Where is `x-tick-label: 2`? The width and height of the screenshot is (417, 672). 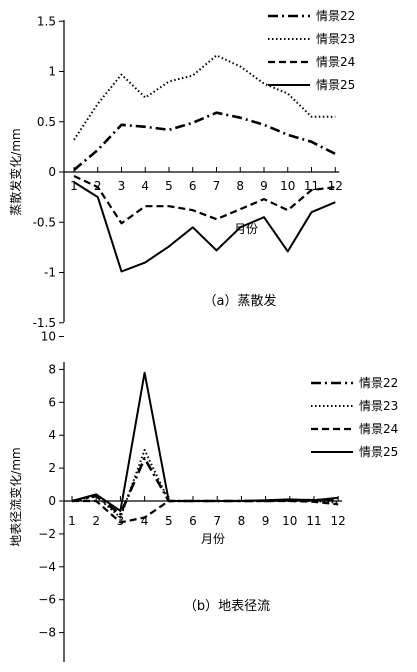 x-tick-label: 2 is located at coordinates (96, 521).